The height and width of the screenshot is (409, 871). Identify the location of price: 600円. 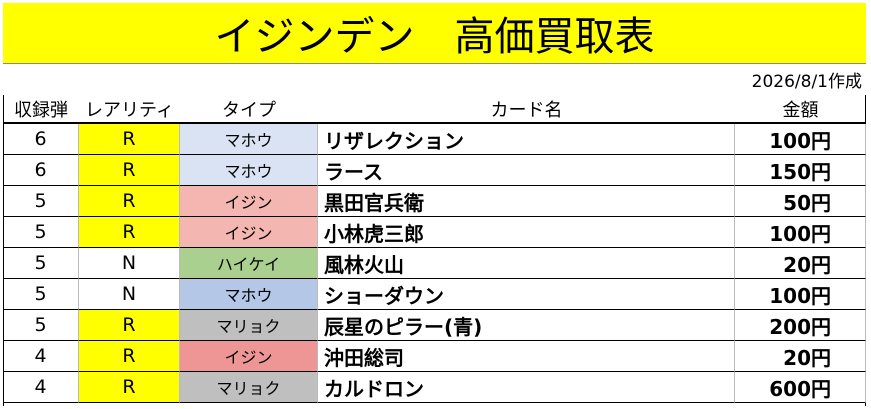
(800, 387).